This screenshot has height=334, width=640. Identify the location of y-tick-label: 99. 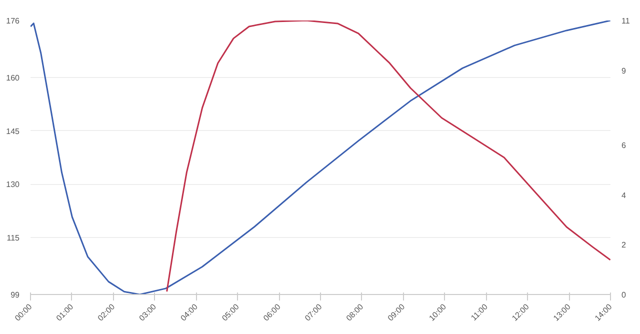
(15, 295).